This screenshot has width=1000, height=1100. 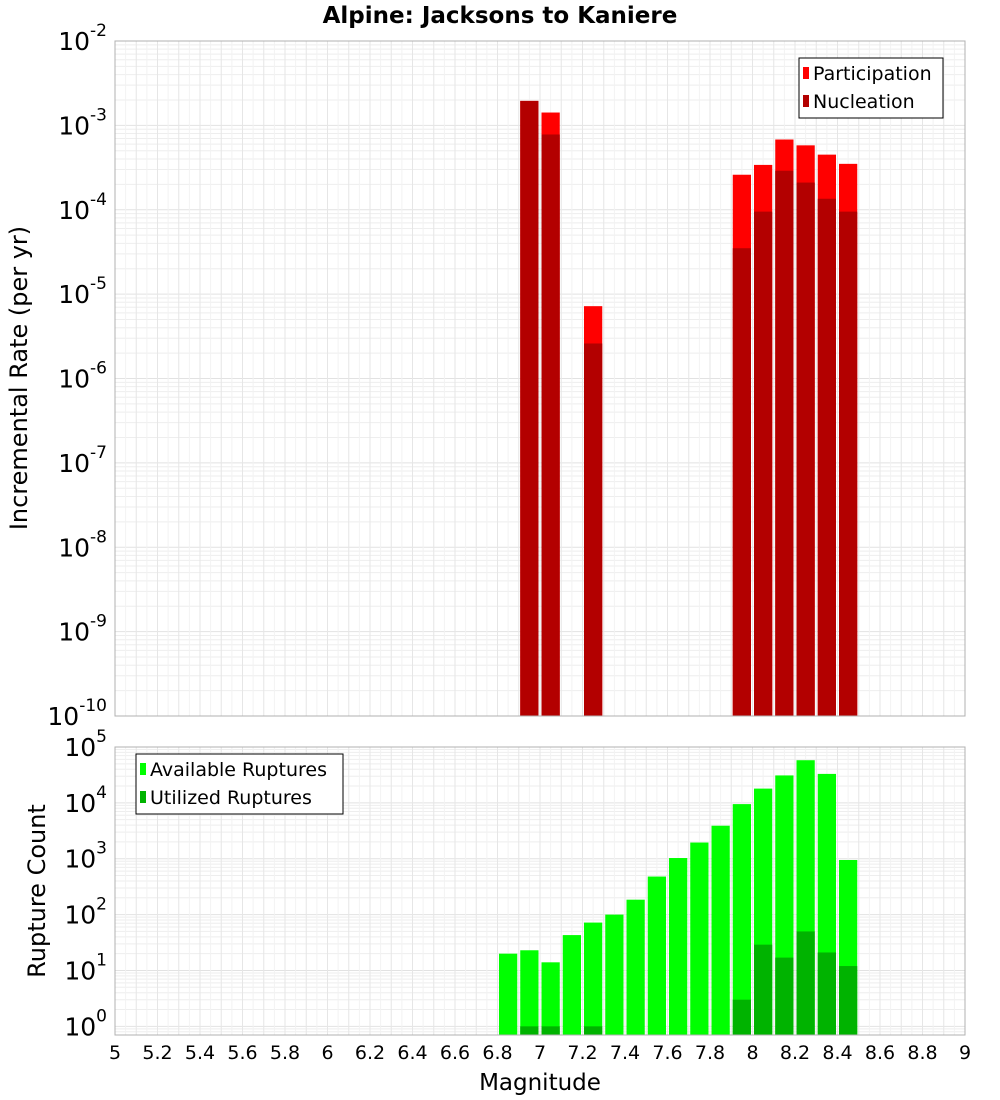 I want to click on rate-y-tick-label: 10⁻¹⁰, so click(x=77, y=713).